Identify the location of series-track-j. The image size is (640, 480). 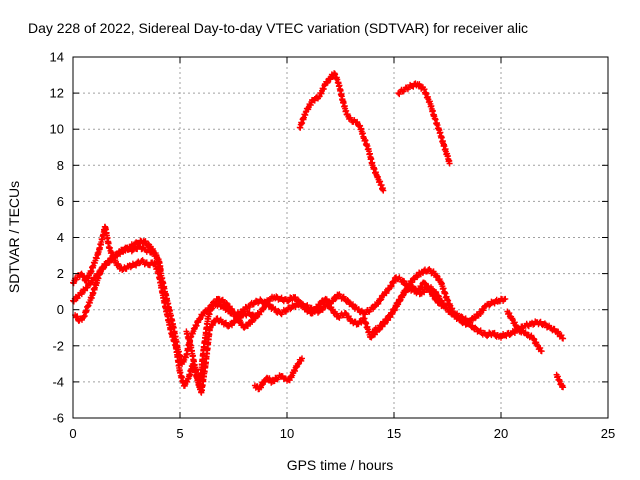
(560, 381).